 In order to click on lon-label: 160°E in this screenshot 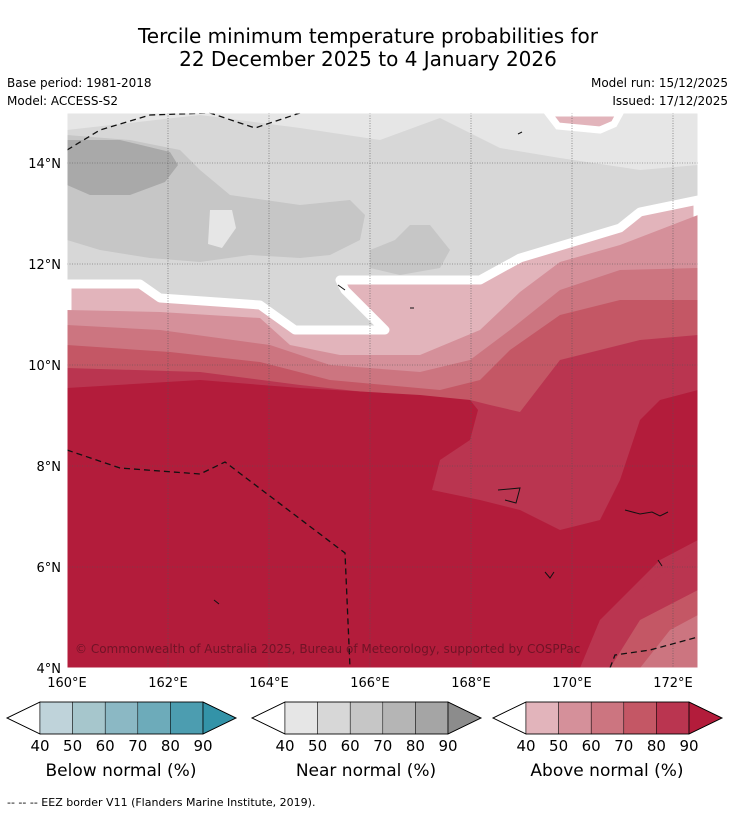, I will do `click(67, 683)`.